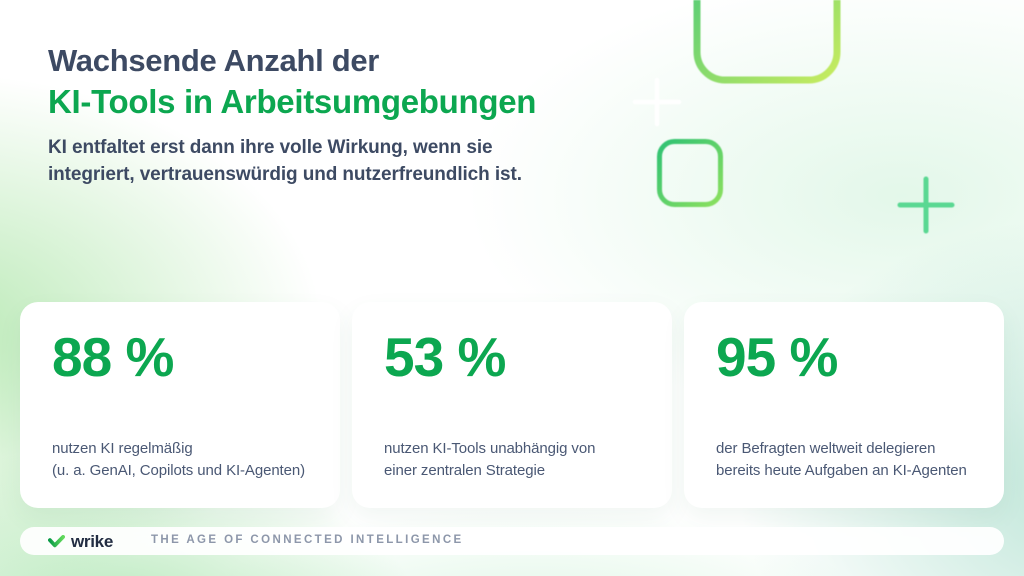 This screenshot has width=1024, height=576. What do you see at coordinates (926, 205) in the screenshot?
I see `plus-green-icon` at bounding box center [926, 205].